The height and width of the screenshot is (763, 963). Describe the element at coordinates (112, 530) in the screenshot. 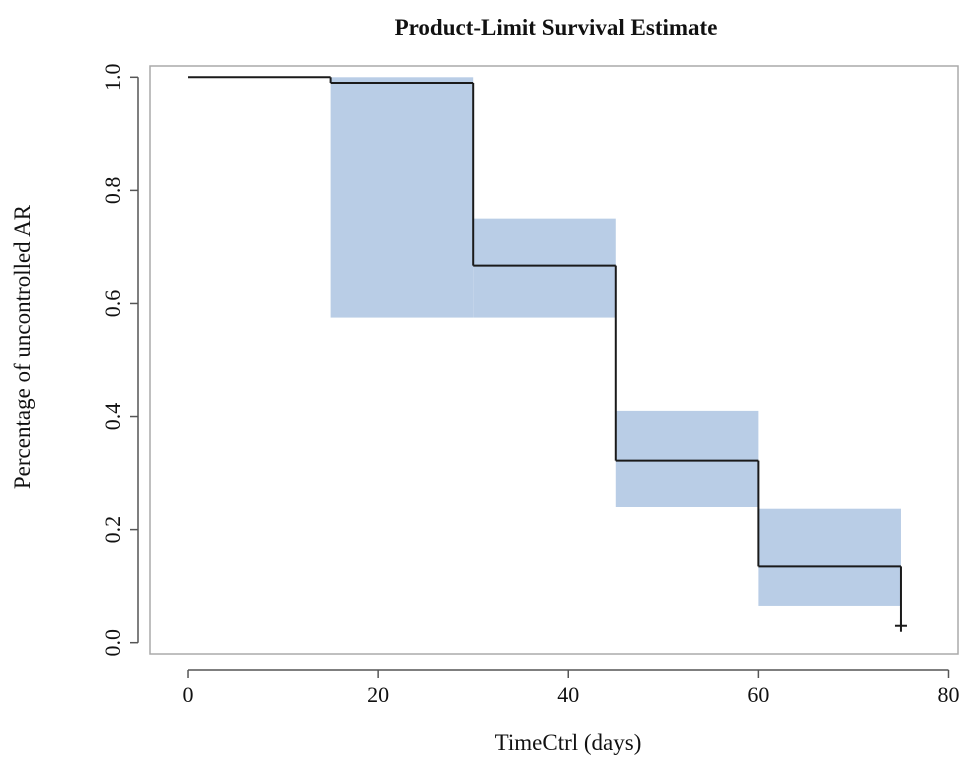

I see `y-tick-label-1: 0.2` at that location.